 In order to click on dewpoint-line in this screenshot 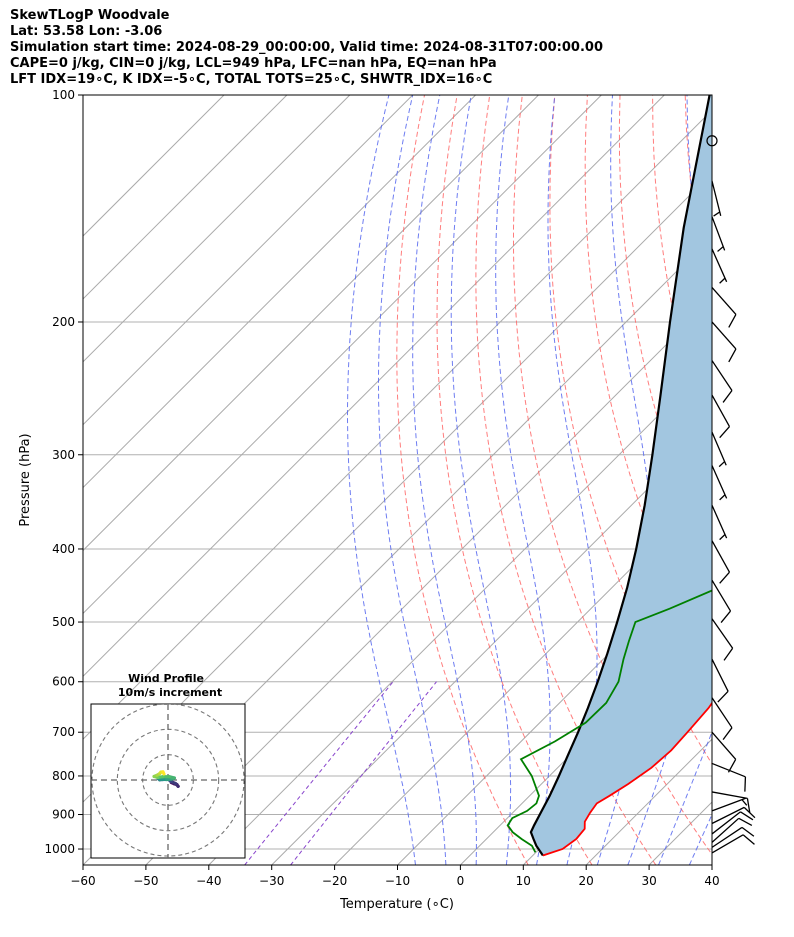, I will do `click(609, 721)`.